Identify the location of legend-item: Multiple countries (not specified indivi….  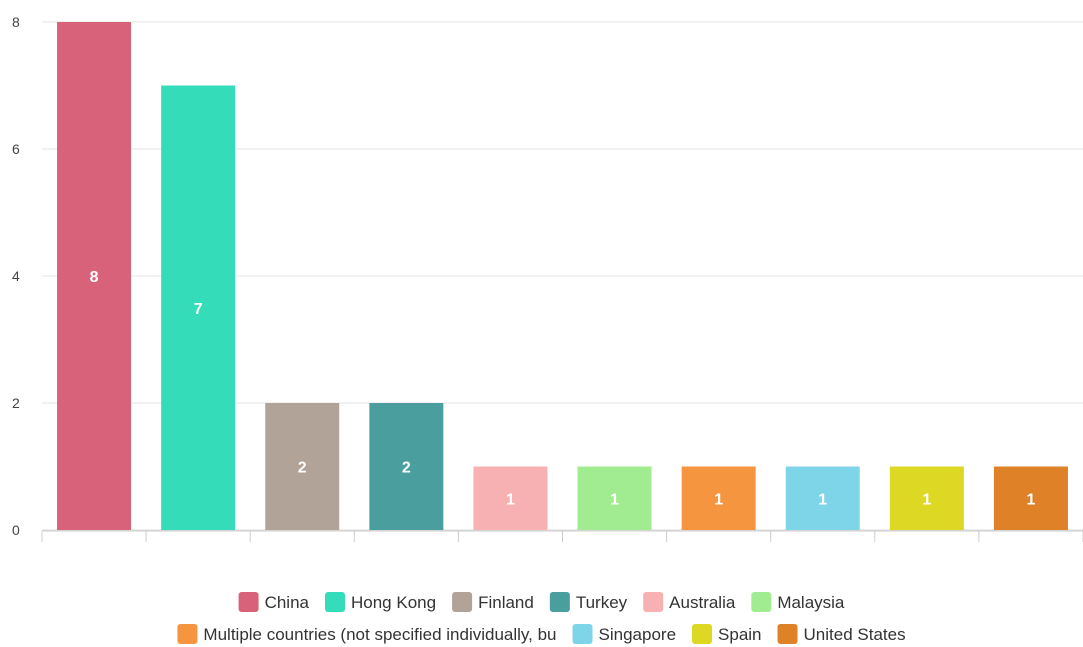
(367, 634).